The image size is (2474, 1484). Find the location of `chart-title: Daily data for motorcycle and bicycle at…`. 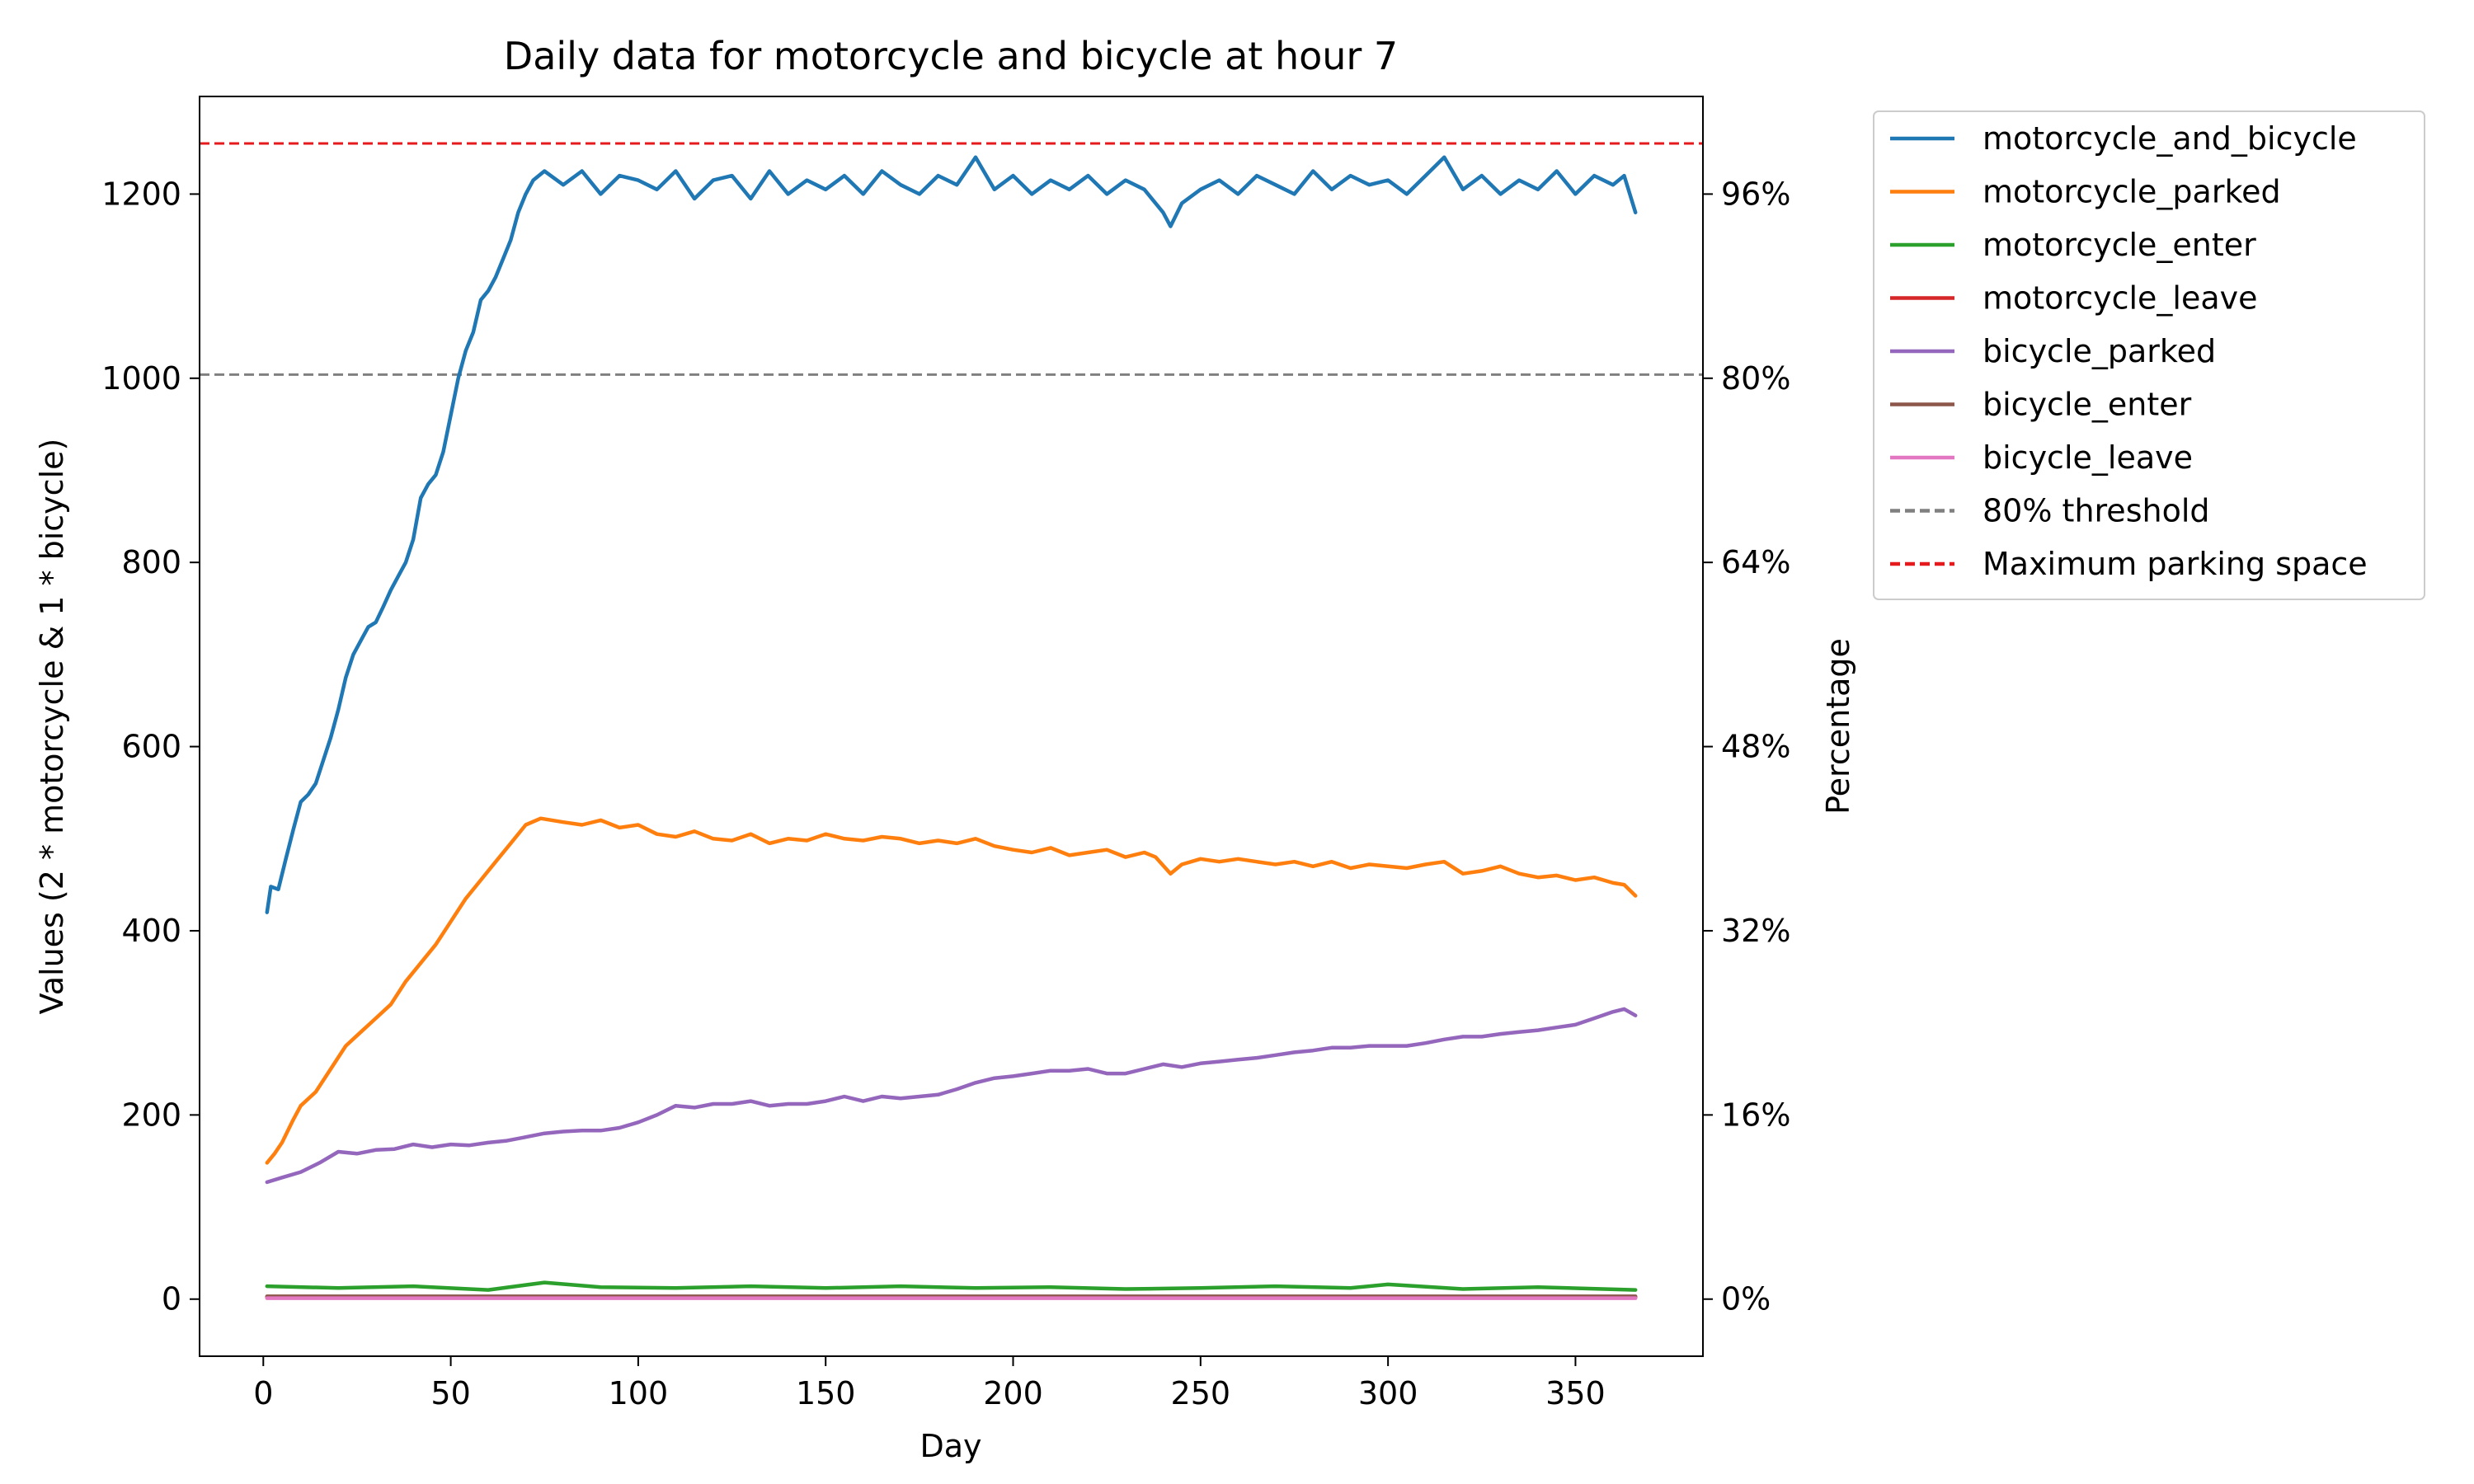

chart-title: Daily data for motorcycle and bicycle at… is located at coordinates (951, 56).